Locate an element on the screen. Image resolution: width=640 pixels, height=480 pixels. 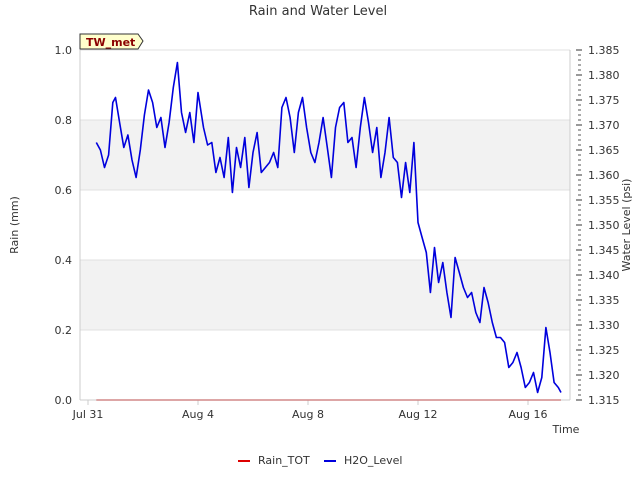
y-right-tick-label: 1.385 is located at coordinates (604, 50).